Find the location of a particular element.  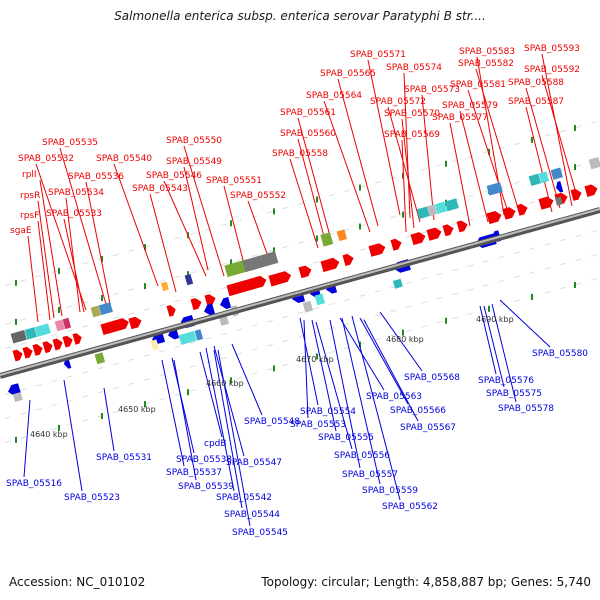

reverse-gene-label: SPAB_05547 is located at coordinates (254, 463).